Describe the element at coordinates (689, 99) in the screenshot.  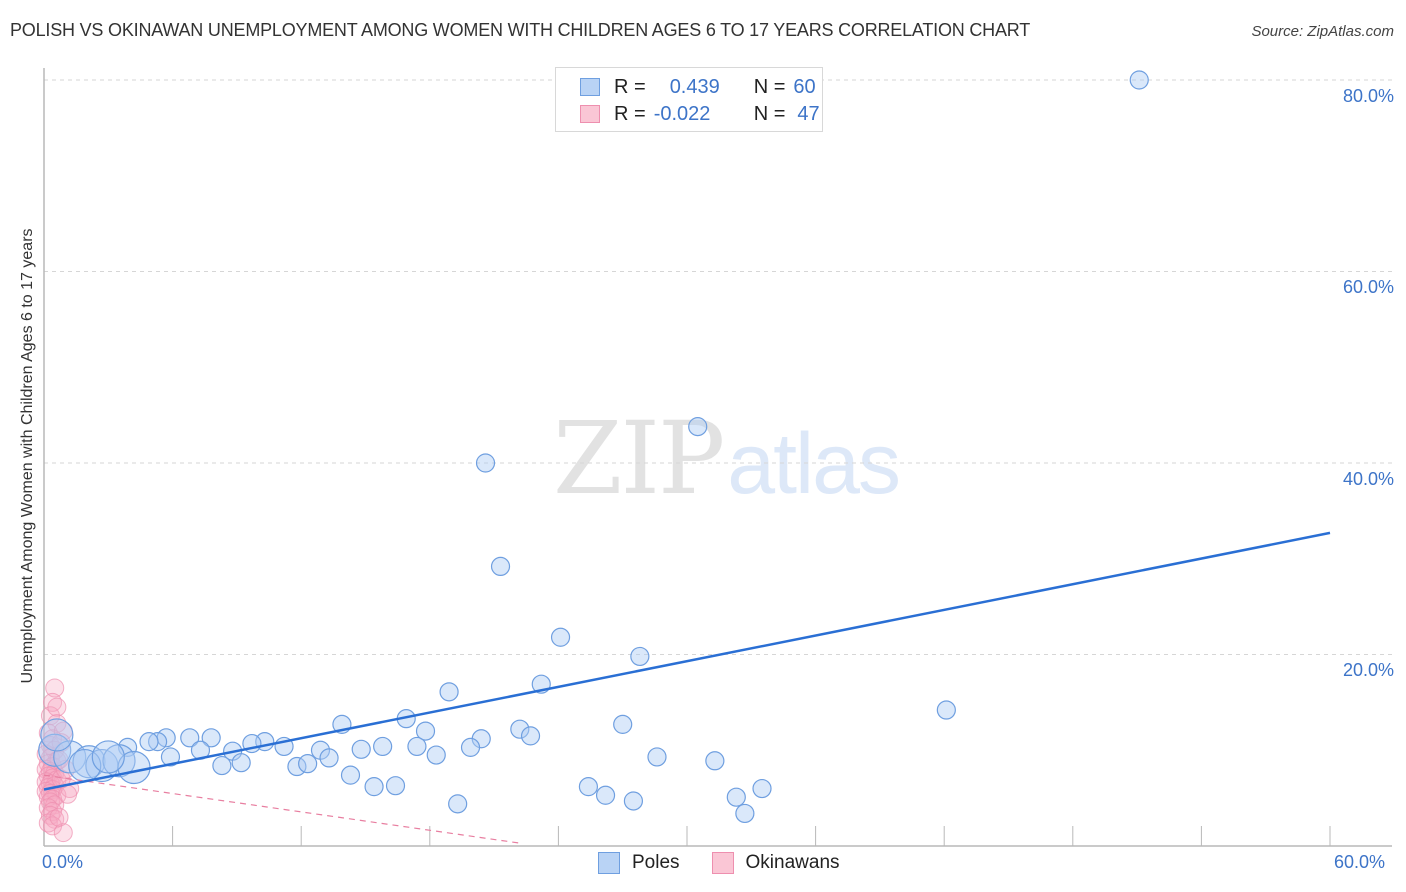
I see `stats-legend: R = 0.439 N = 60 R = -0.022 N = 47` at that location.